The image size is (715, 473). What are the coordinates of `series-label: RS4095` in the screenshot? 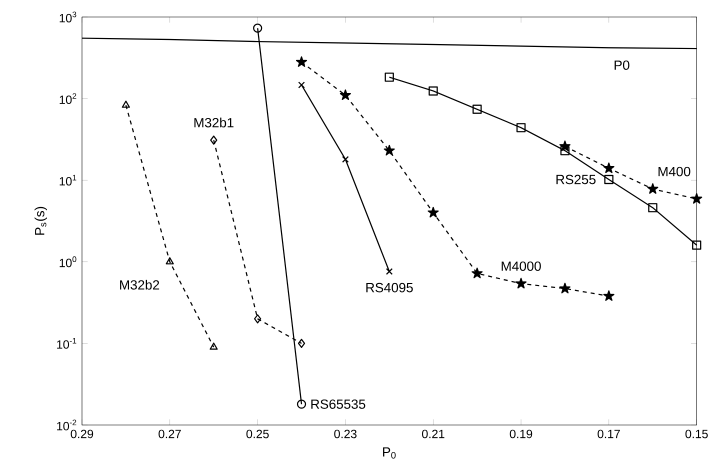 It's located at (389, 287).